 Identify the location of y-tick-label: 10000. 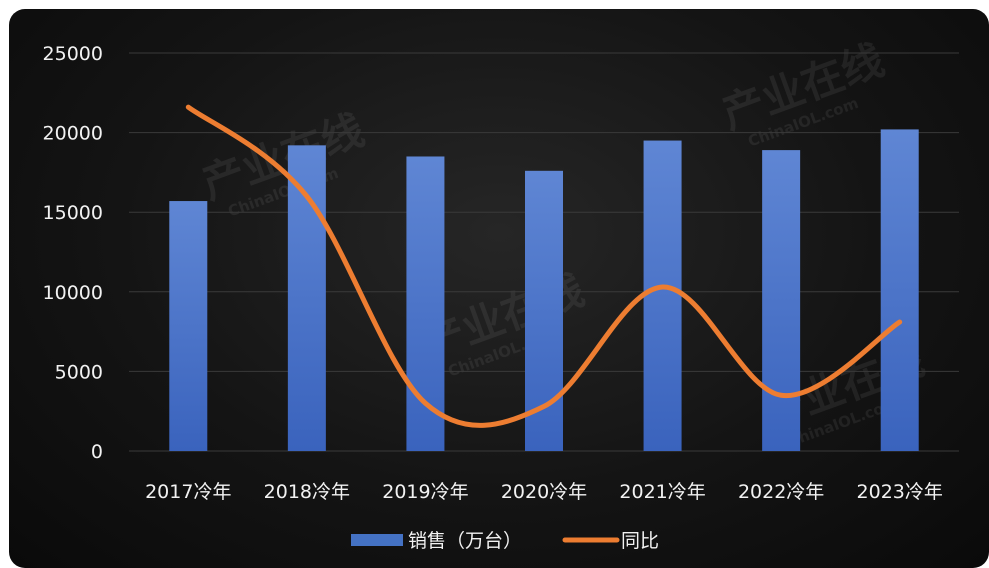
(73, 293).